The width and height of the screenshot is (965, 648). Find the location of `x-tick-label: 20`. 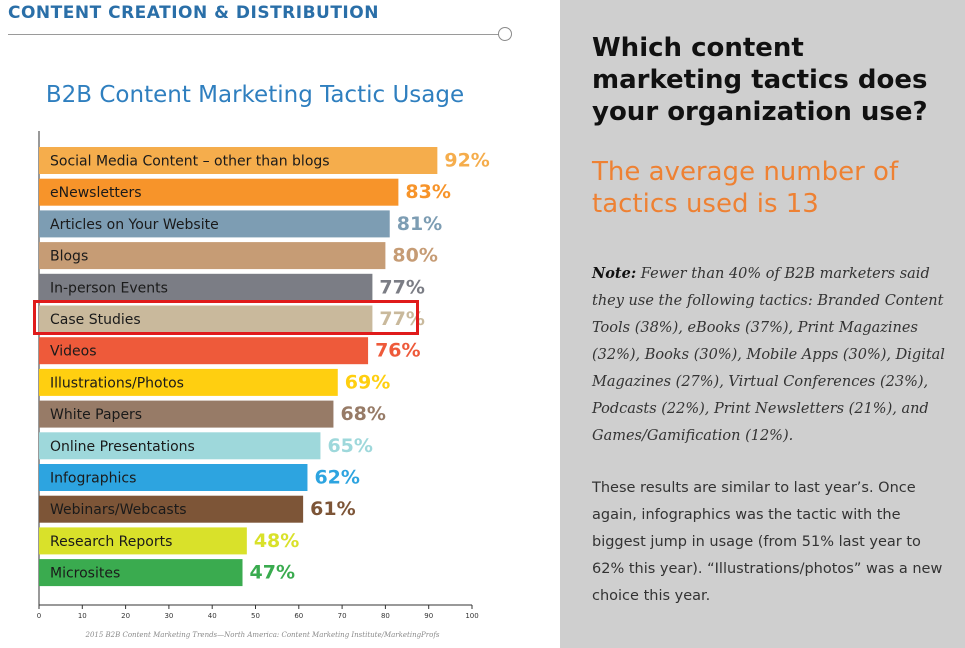

x-tick-label: 20 is located at coordinates (125, 616).